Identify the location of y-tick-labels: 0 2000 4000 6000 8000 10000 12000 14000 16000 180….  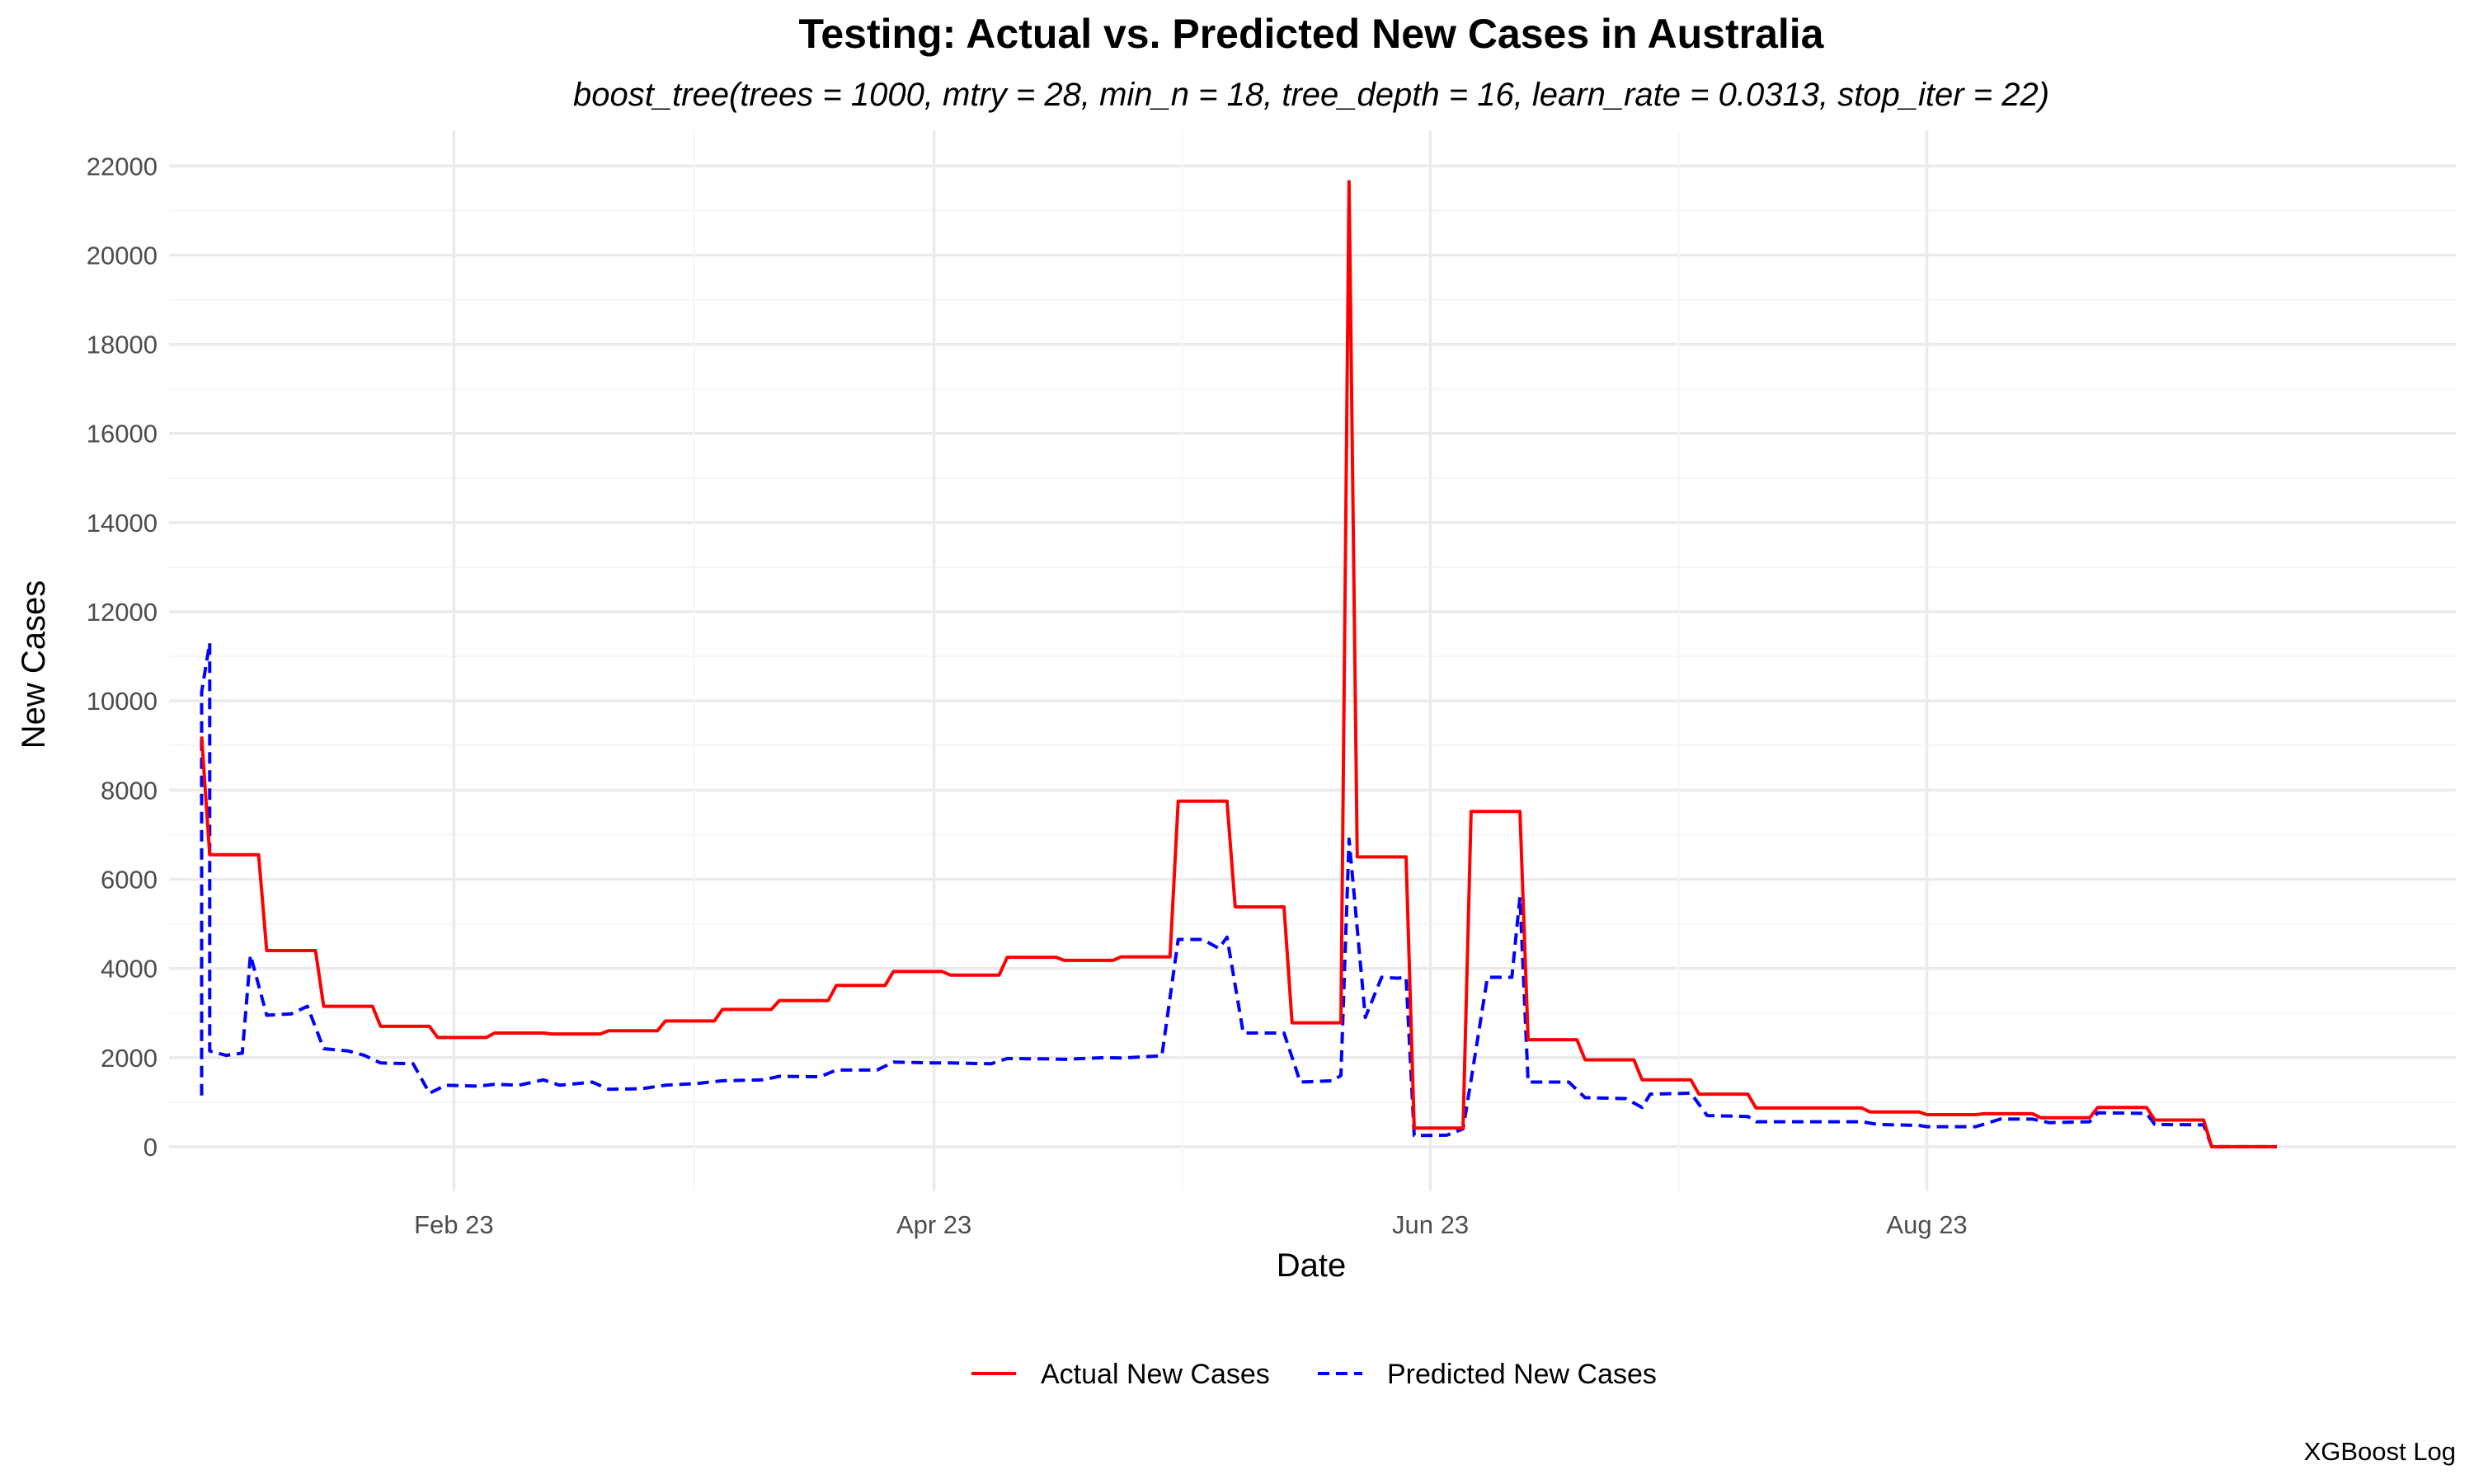
(122, 657).